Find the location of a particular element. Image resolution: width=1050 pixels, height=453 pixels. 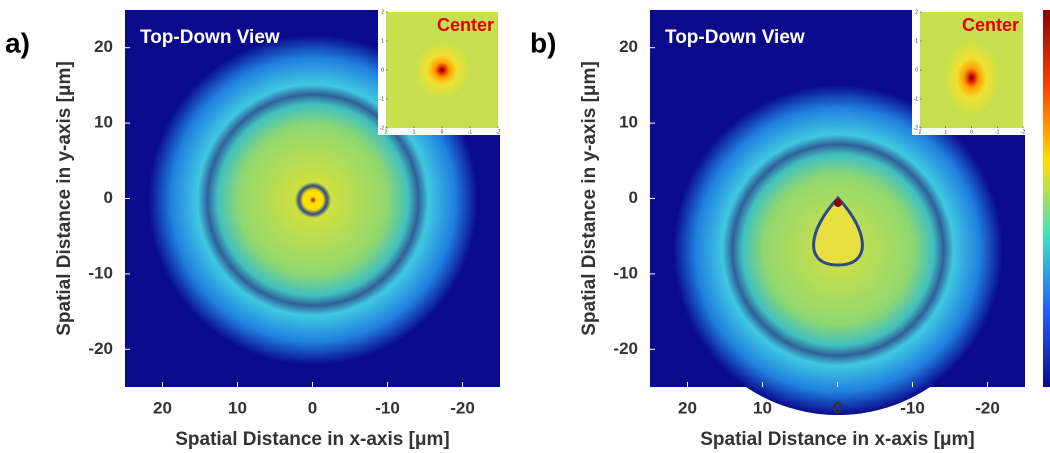

panel-label: a) is located at coordinates (17, 42).